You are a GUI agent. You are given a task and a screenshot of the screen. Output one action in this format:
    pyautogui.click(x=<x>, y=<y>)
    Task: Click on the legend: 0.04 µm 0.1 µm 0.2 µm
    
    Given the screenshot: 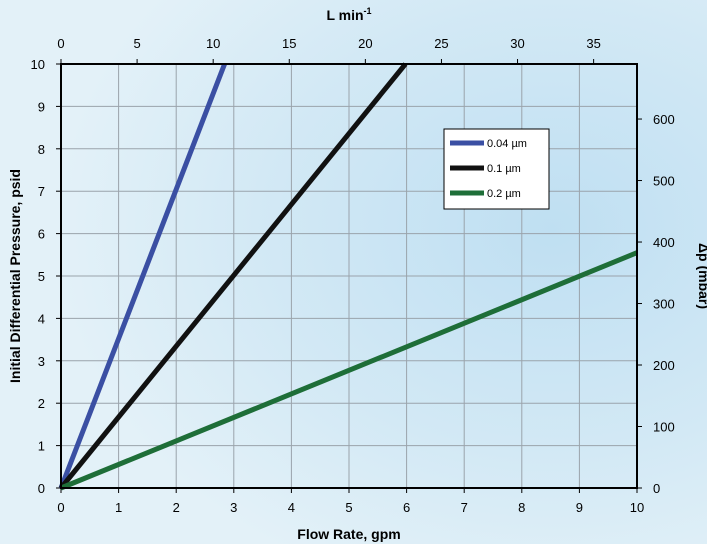 What is the action you would take?
    pyautogui.click(x=496, y=169)
    